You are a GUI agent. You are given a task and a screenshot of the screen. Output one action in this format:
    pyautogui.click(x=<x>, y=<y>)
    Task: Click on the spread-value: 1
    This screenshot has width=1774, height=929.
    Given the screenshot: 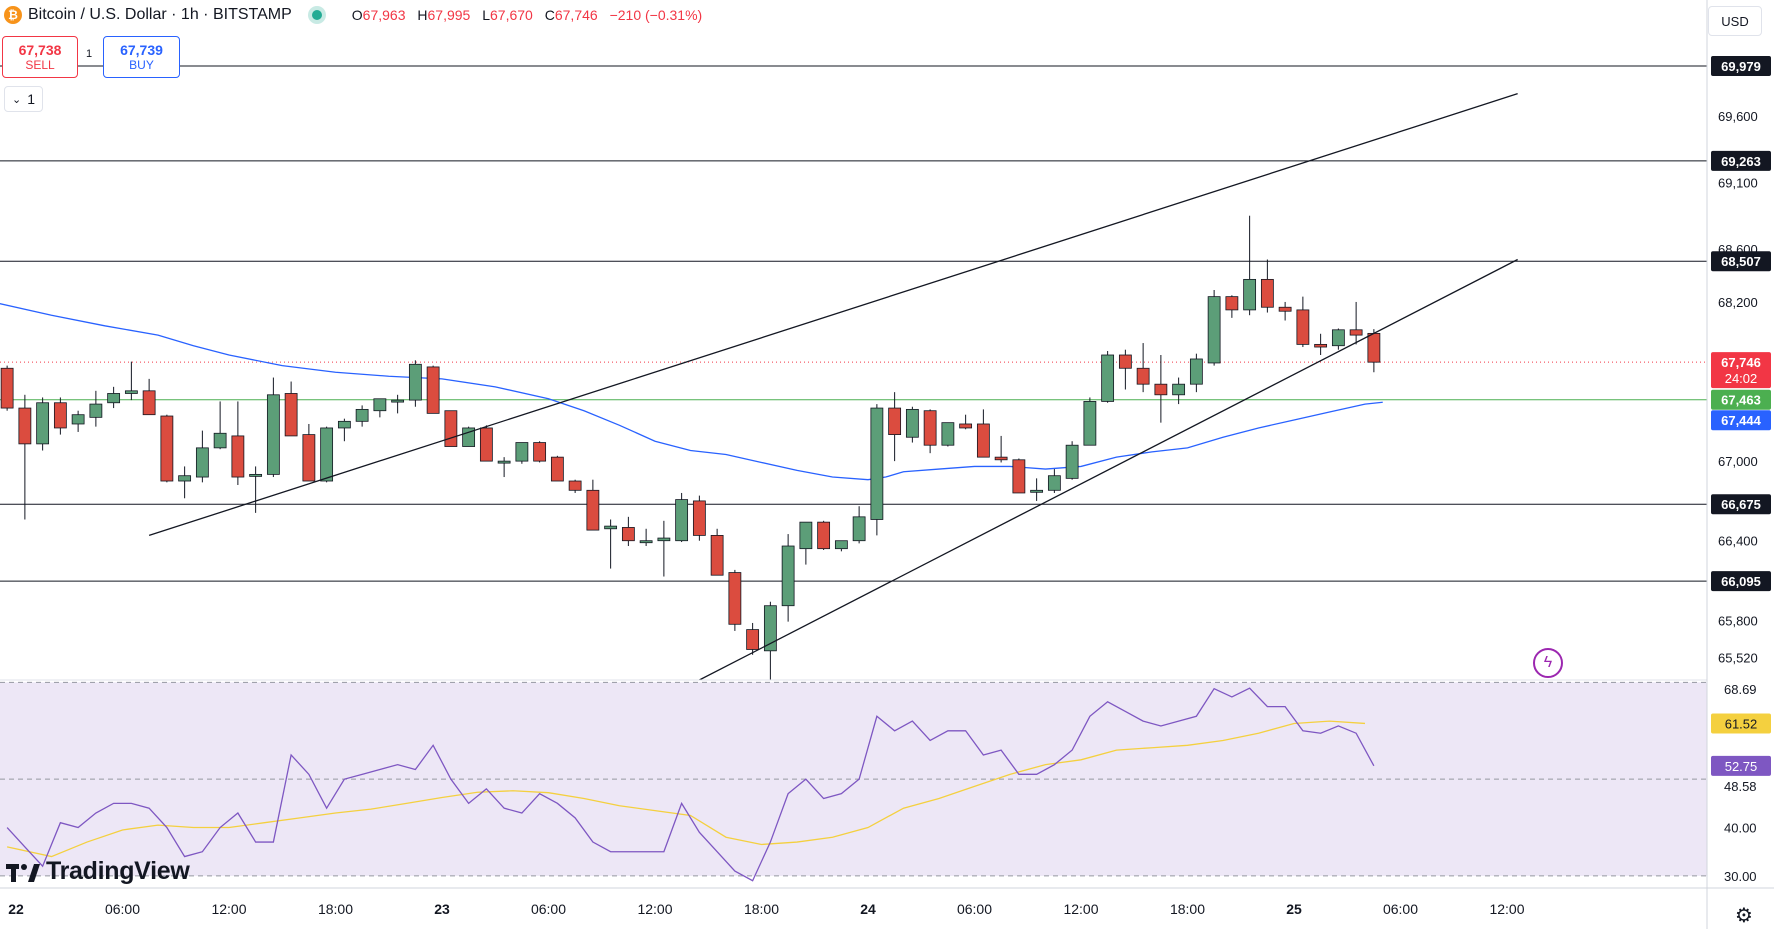 What is the action you would take?
    pyautogui.click(x=89, y=54)
    